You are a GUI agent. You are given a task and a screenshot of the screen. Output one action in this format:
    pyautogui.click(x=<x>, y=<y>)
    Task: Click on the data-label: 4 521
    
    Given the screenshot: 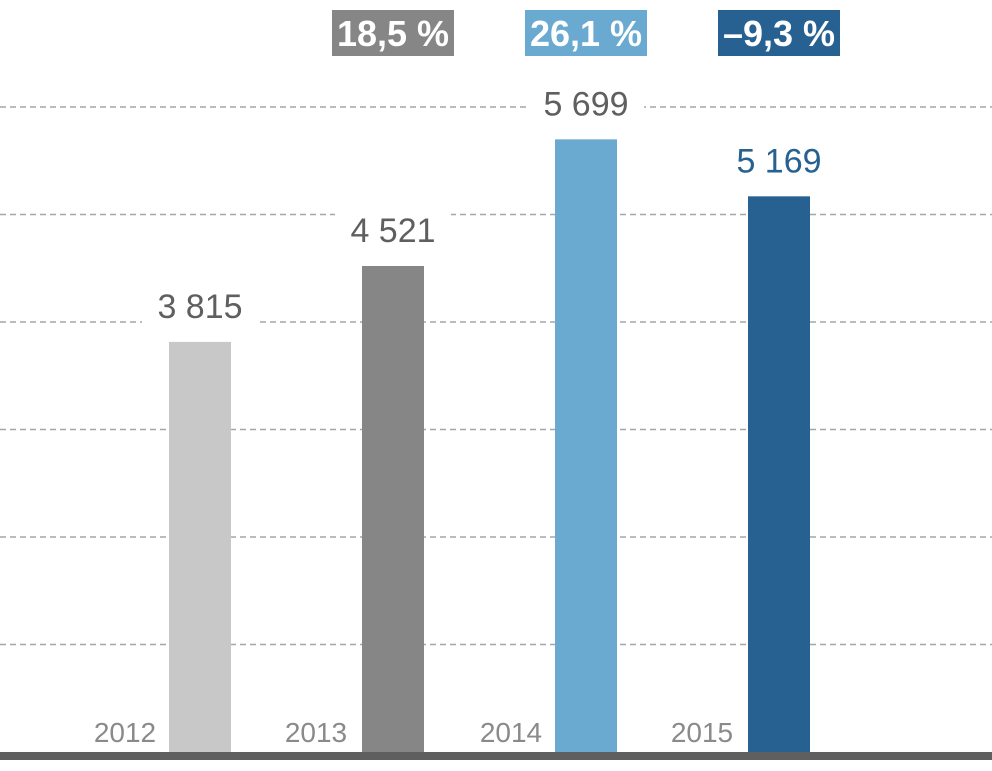 What is the action you would take?
    pyautogui.click(x=392, y=231)
    